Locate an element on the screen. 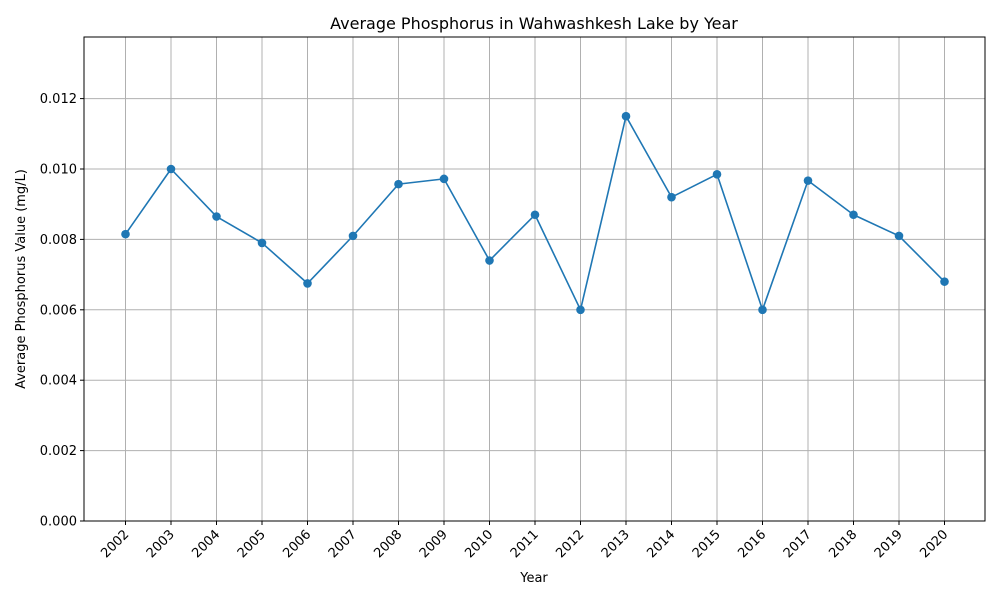 This screenshot has width=1000, height=600. y-tick-label: 0.012 is located at coordinates (58, 99).